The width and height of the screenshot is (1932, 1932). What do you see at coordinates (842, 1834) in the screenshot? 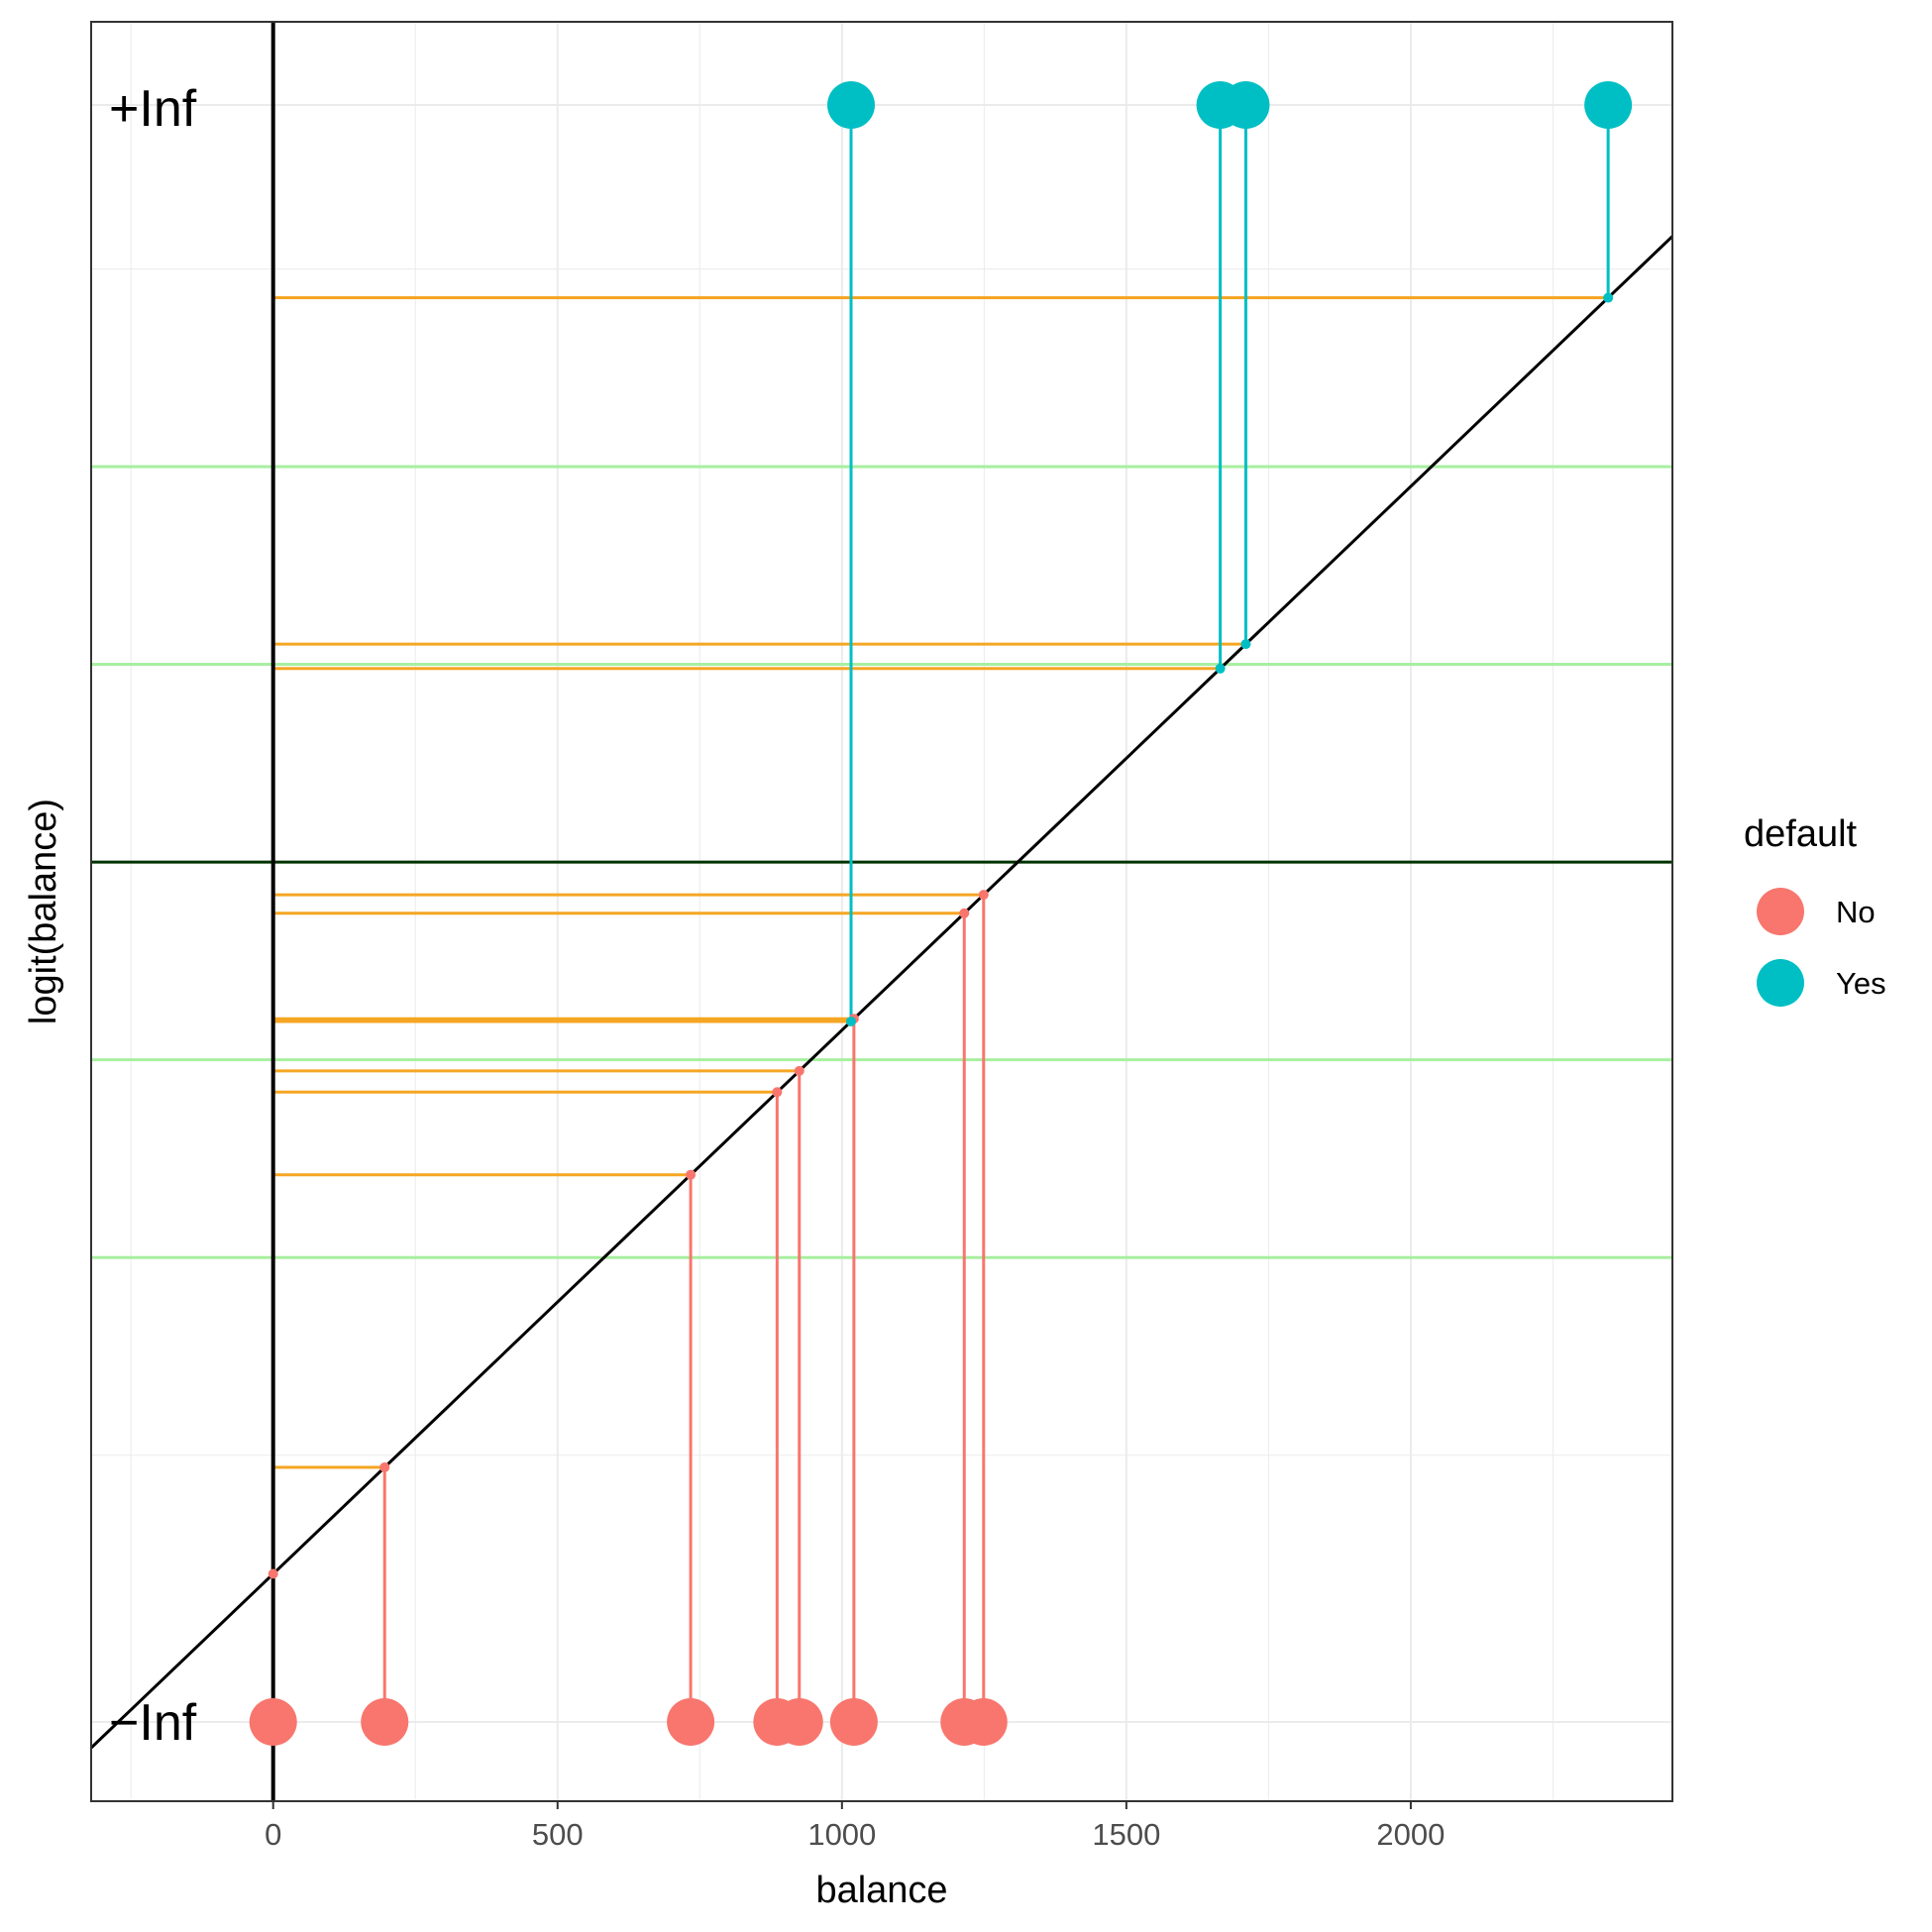
I see `x-tick-label: 1000` at bounding box center [842, 1834].